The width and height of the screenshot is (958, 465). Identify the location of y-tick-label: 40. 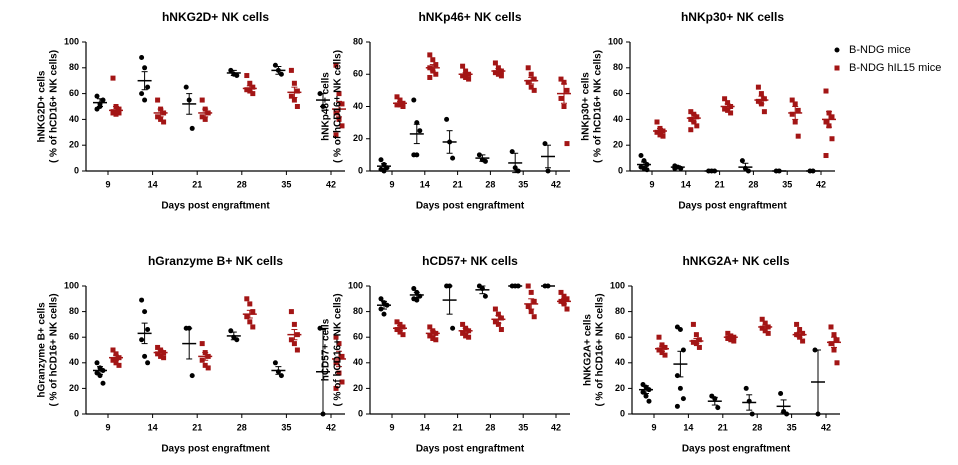
(620, 362).